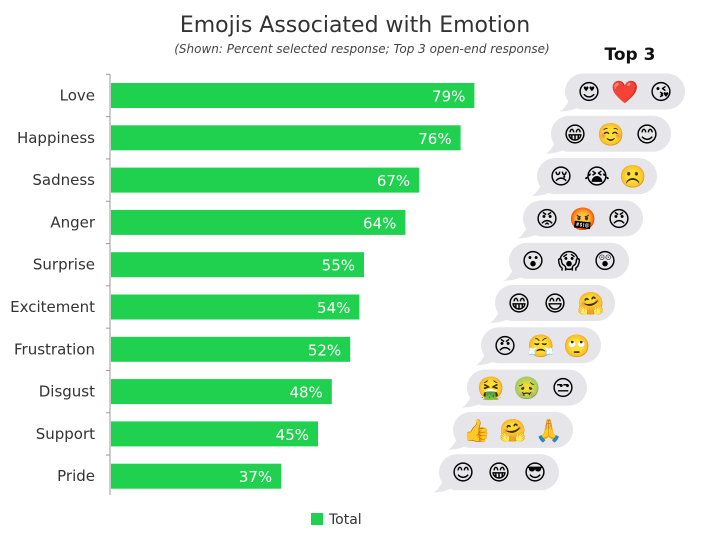 Image resolution: width=711 pixels, height=536 pixels. I want to click on emoji-bubble: 👍 🤗 🙏, so click(510, 430).